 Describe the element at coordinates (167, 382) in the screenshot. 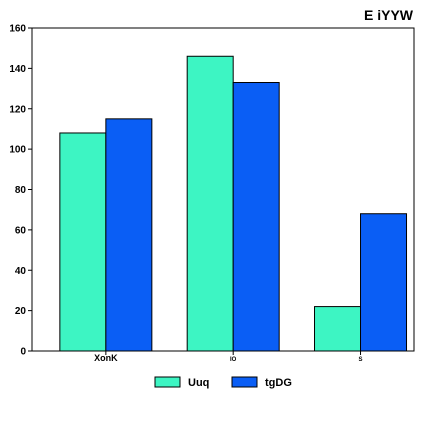

I see `legend-swatch-uuq` at that location.